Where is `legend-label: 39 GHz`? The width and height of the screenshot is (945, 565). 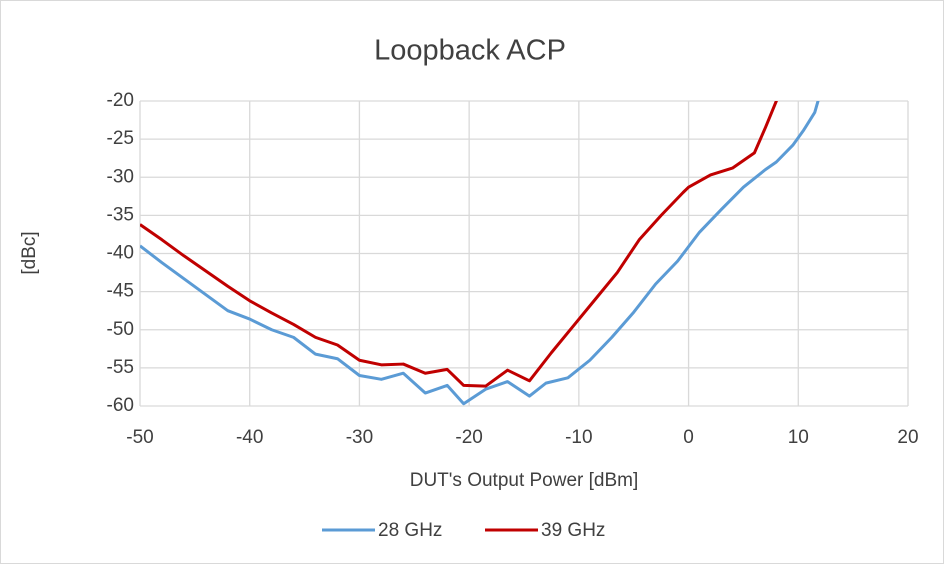
legend-label: 39 GHz is located at coordinates (573, 530).